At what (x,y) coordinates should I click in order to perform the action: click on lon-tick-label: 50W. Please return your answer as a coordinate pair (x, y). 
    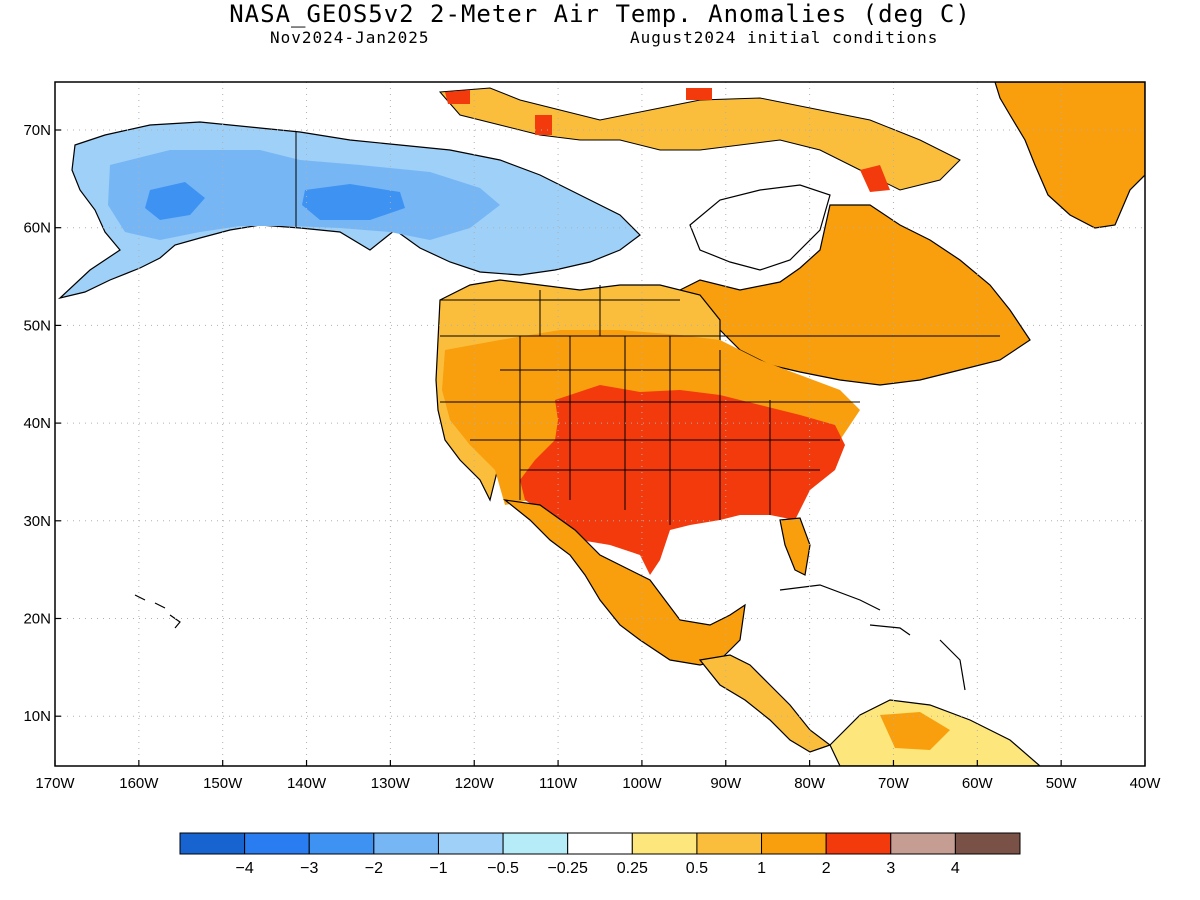
    Looking at the image, I should click on (1062, 783).